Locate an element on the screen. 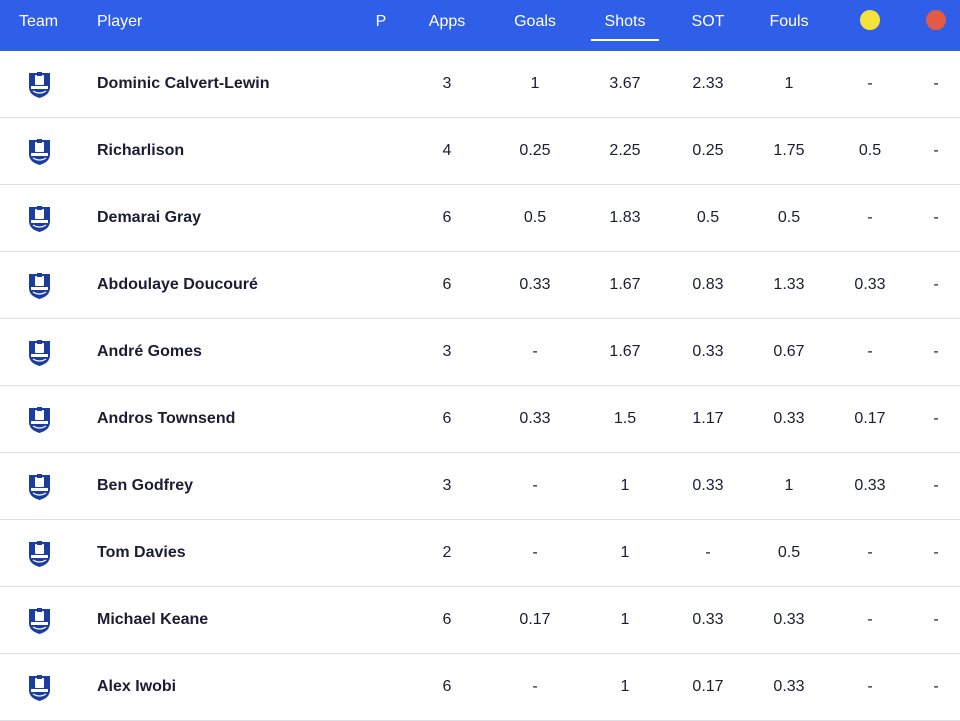 The image size is (960, 721). table-row: Dominic Calvert-Lewin 3 1 3.67 2.33 1 - - is located at coordinates (480, 84).